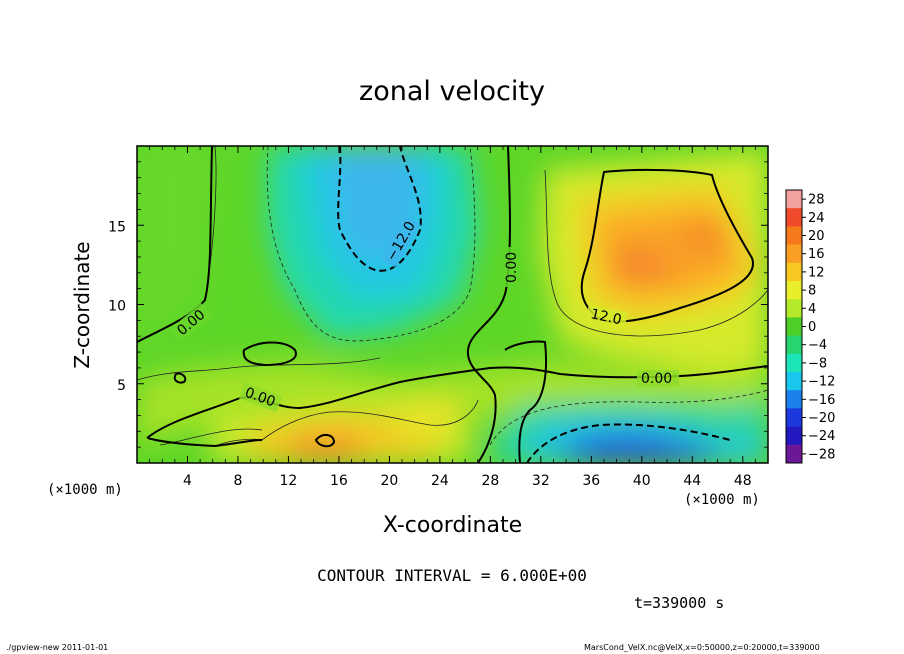 This screenshot has height=654, width=904. I want to click on x-unit-label-left: (×1000 m), so click(85, 490).